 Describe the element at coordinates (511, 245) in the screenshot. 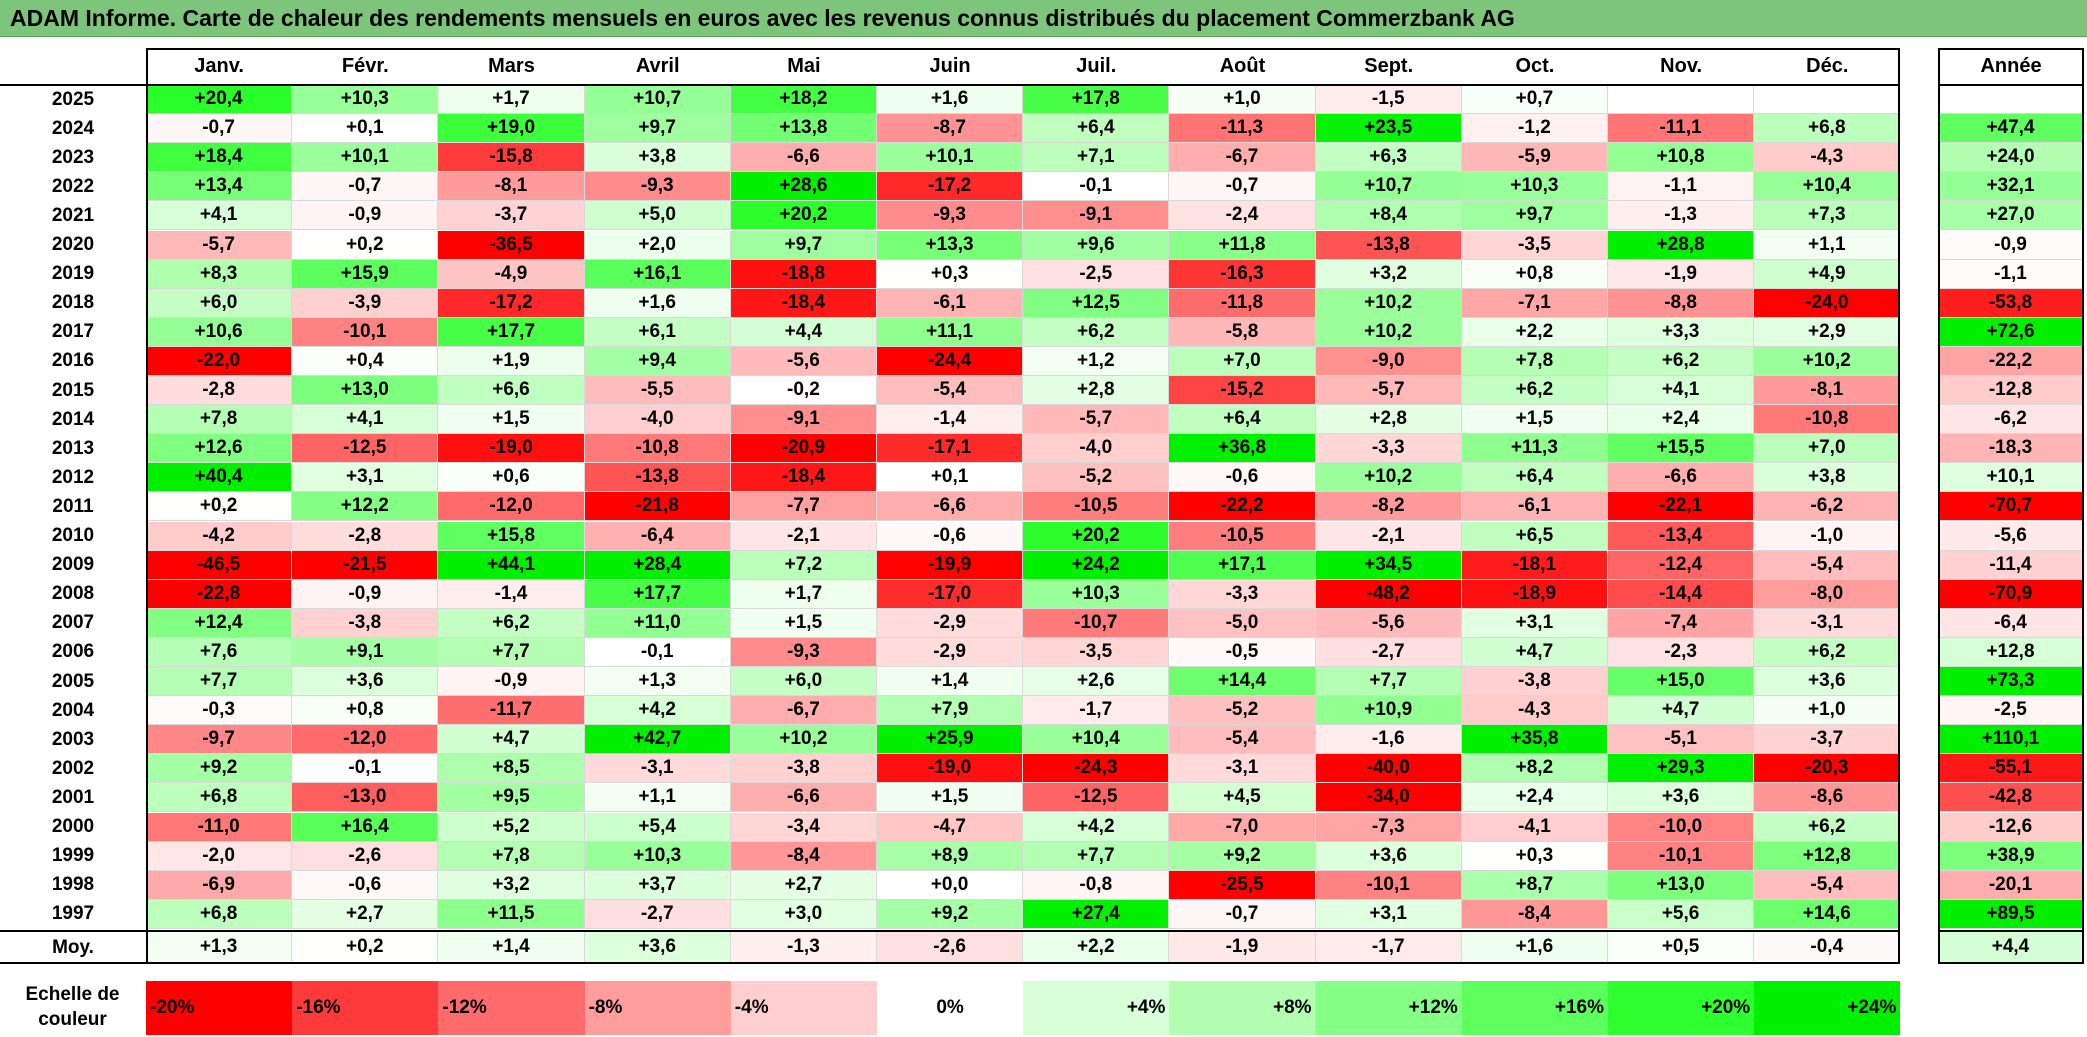

I see `heatmap-cell: -36,5` at that location.